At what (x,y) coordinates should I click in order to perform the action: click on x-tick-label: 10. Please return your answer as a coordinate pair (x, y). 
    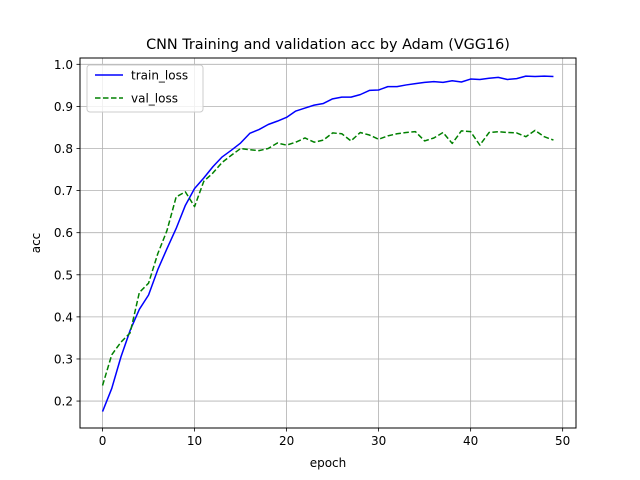
    Looking at the image, I should click on (194, 441).